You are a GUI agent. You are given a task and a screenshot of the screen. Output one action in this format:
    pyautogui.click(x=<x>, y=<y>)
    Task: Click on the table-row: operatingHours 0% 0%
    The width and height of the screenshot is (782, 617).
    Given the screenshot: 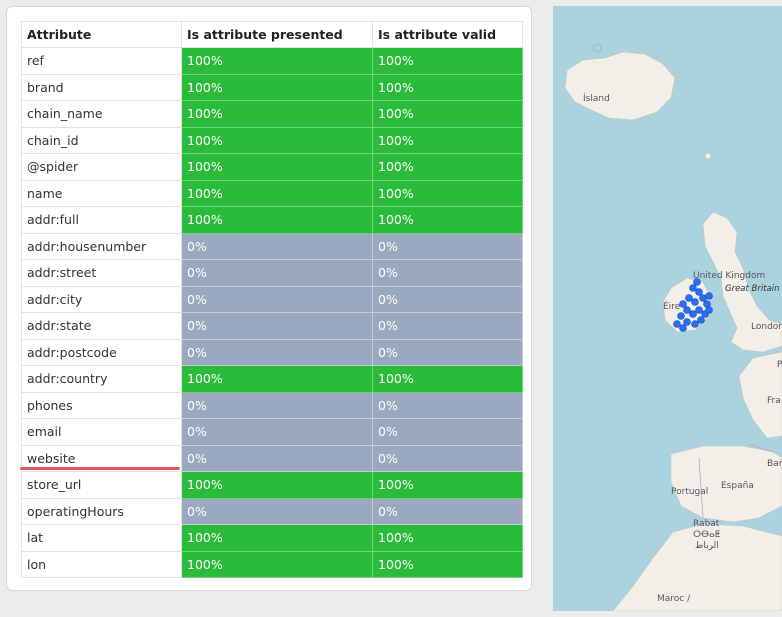 What is the action you would take?
    pyautogui.click(x=272, y=511)
    